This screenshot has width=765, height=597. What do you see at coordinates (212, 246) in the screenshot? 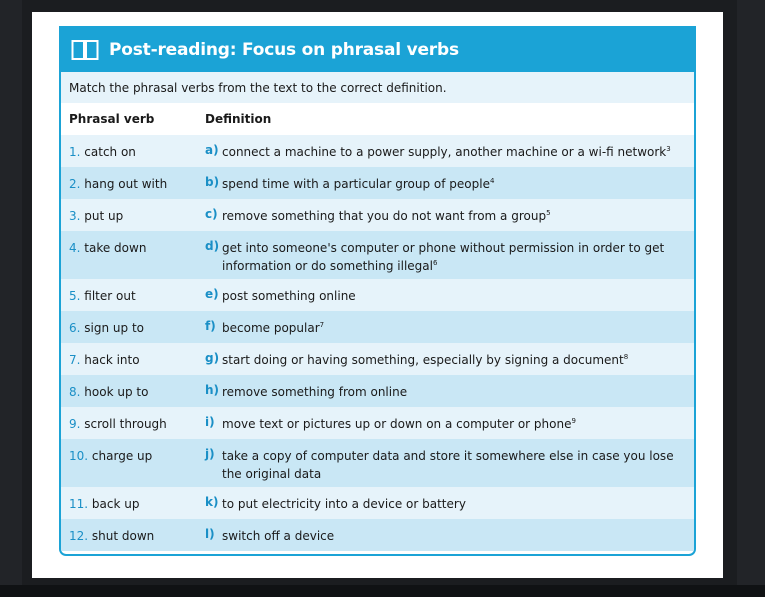
I see `definition-letter: d)` at bounding box center [212, 246].